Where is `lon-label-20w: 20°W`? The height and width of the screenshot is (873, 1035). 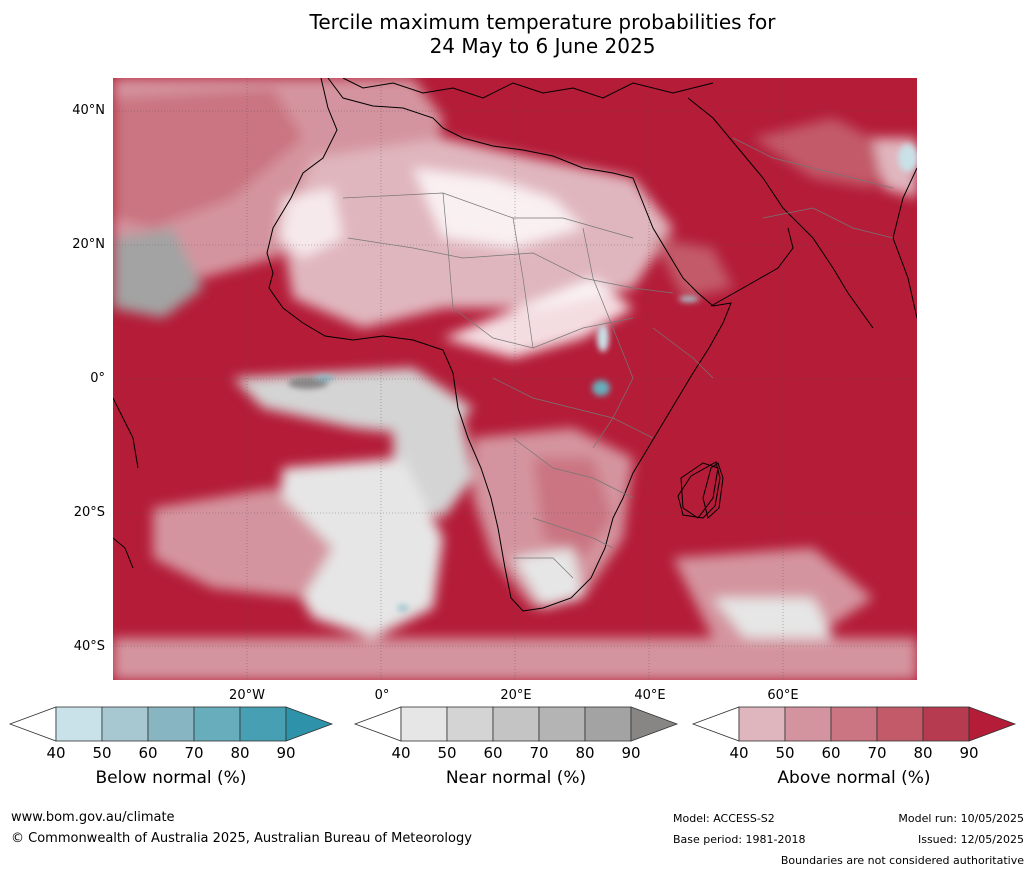
lon-label-20w: 20°W is located at coordinates (247, 695).